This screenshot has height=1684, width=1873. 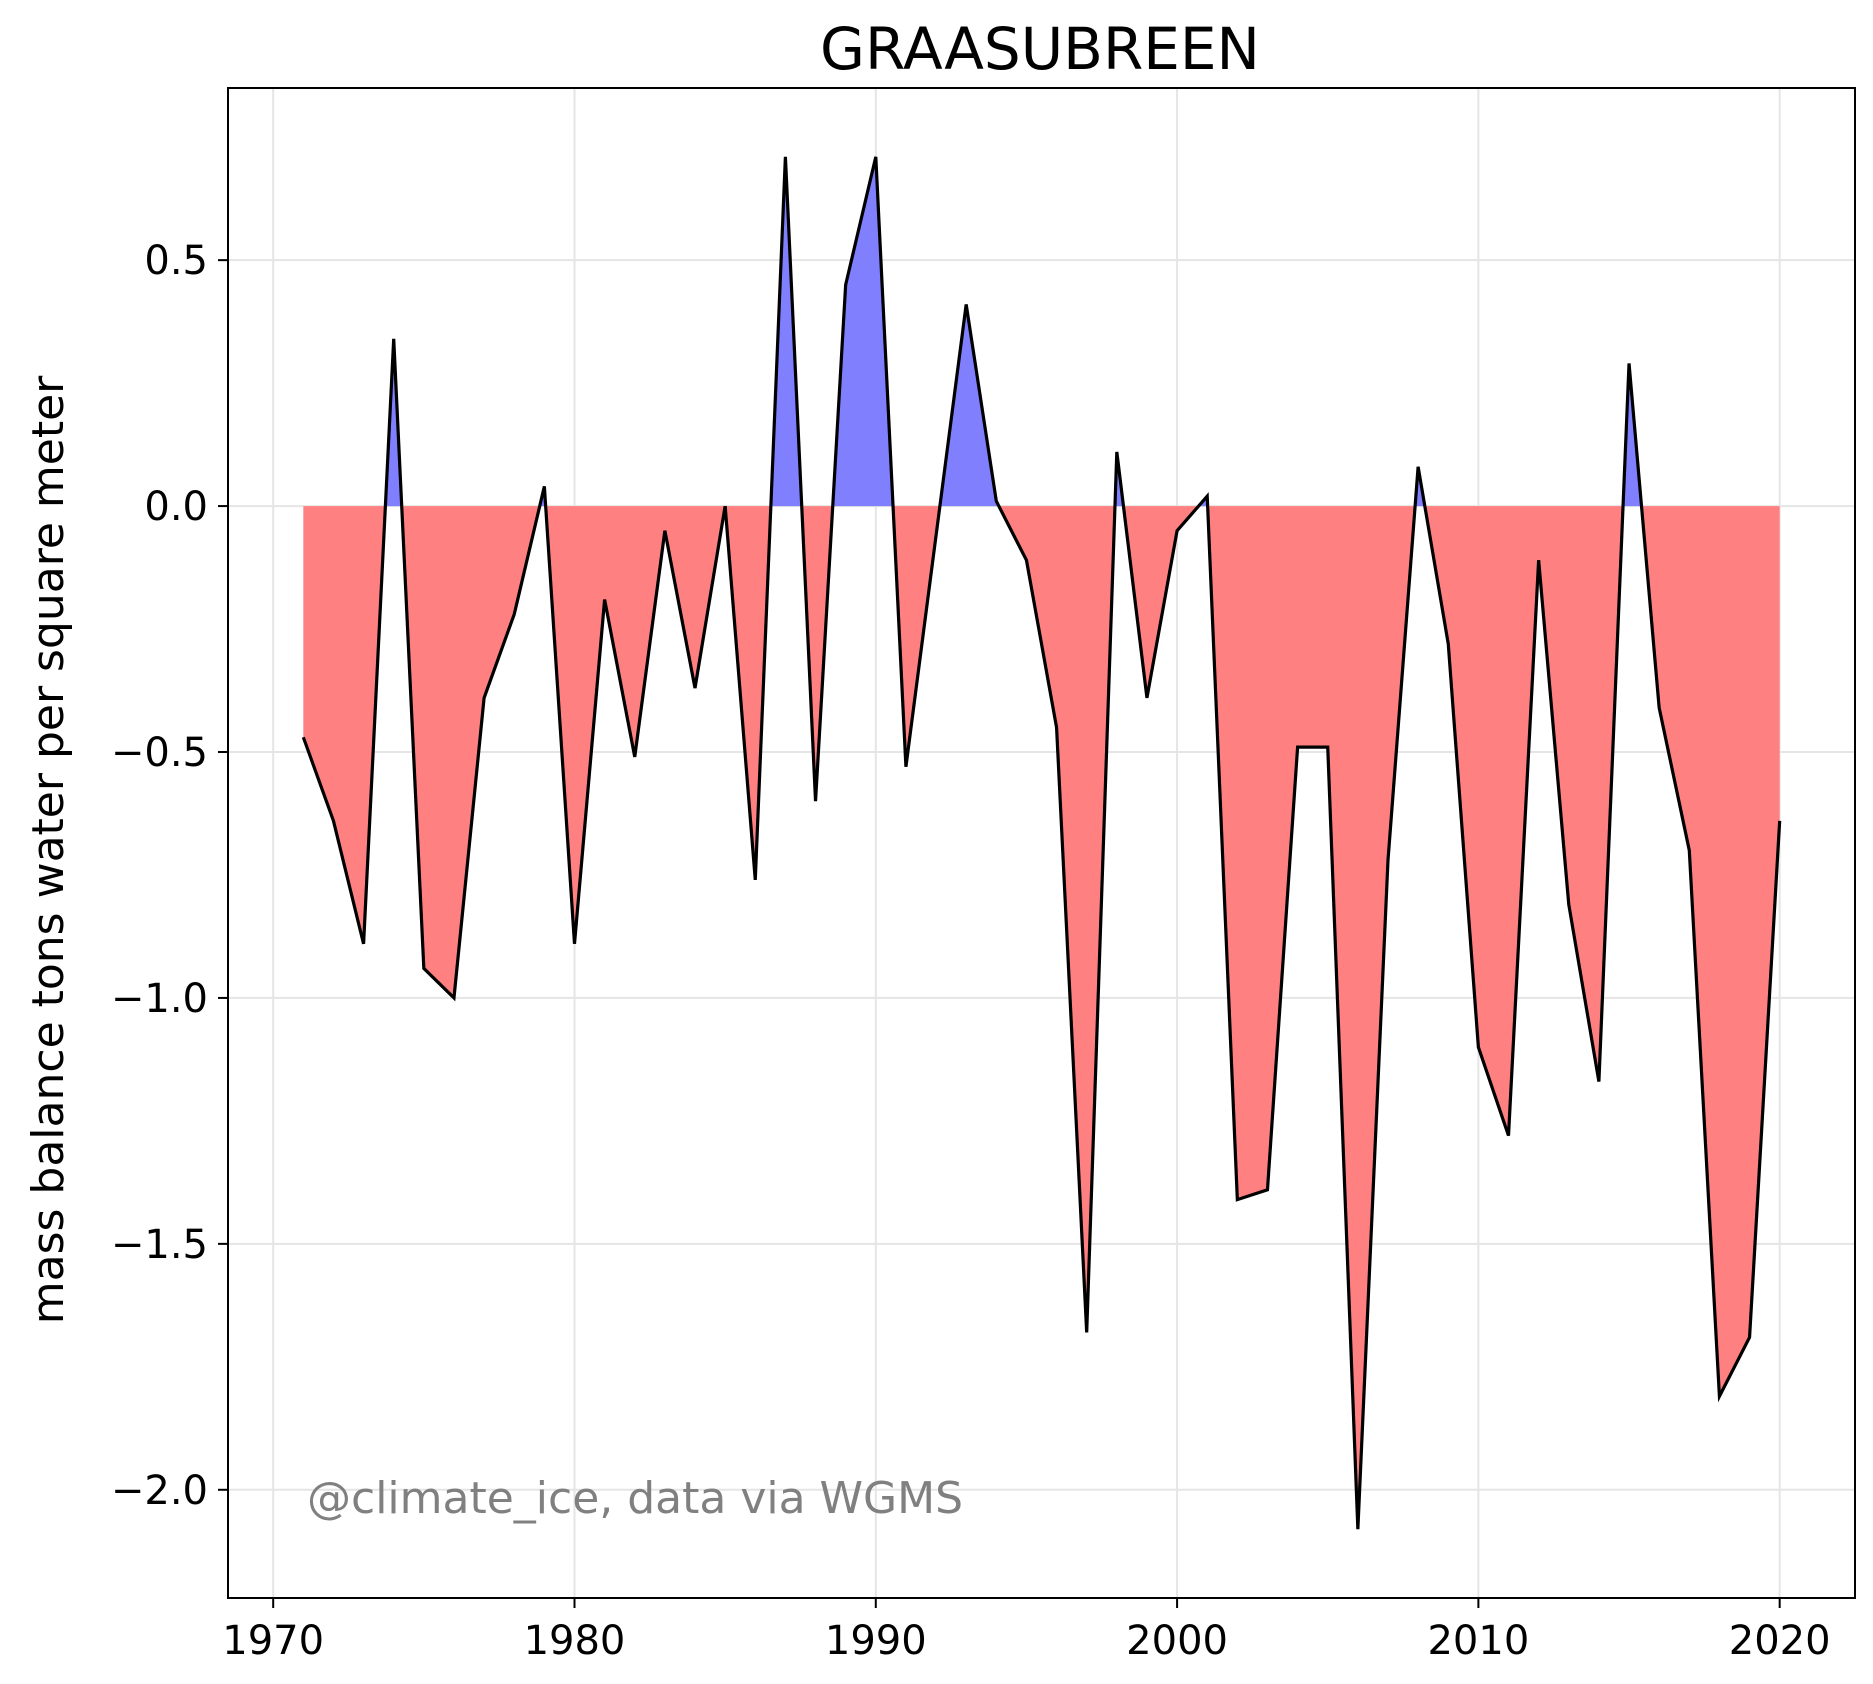 What do you see at coordinates (159, 1245) in the screenshot?
I see `y-tick-label: −1.5` at bounding box center [159, 1245].